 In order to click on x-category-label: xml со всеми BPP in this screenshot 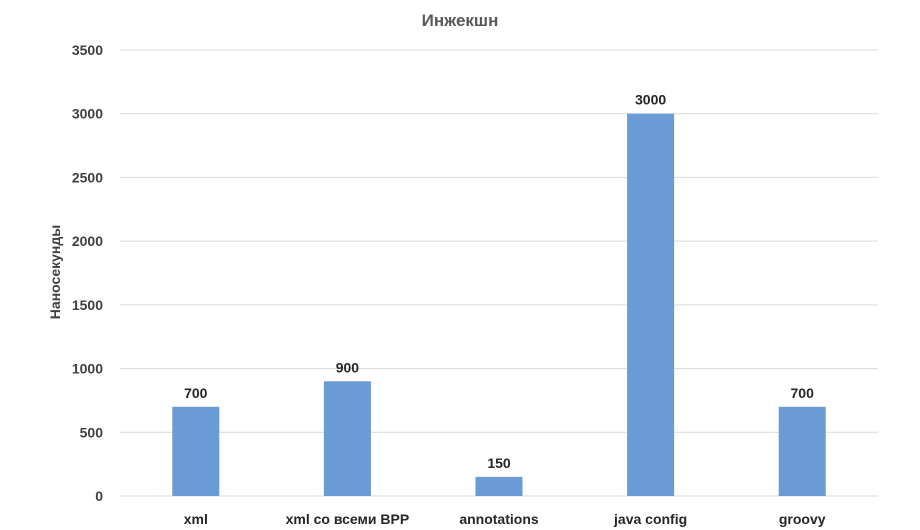, I will do `click(348, 519)`.